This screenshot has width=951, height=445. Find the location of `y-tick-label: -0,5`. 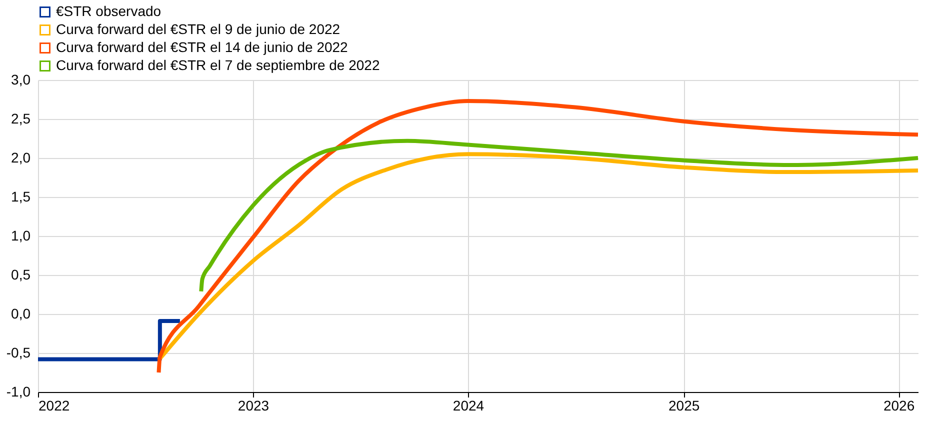

y-tick-label: -0,5 is located at coordinates (18, 352).